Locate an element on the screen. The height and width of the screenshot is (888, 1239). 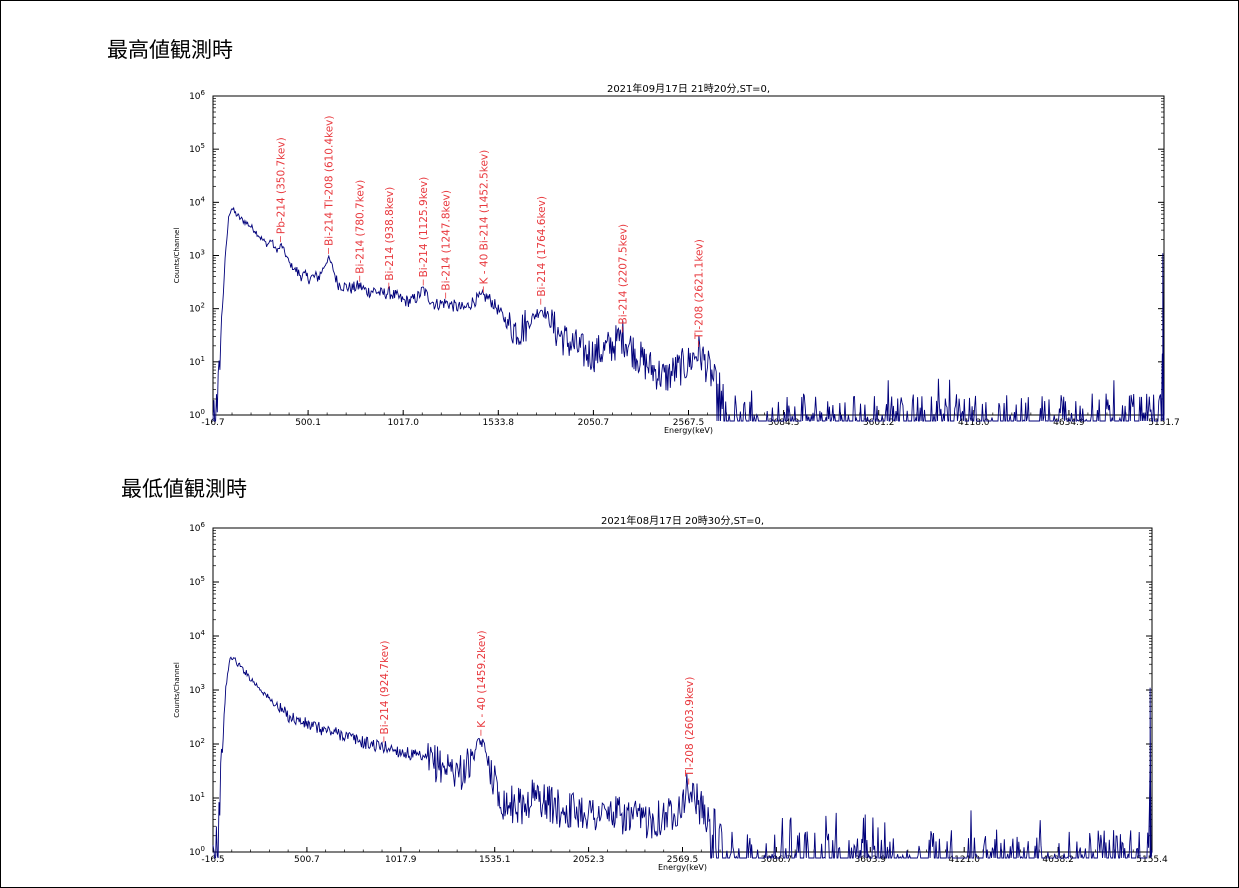
x-tick-label: 3603.9 is located at coordinates (871, 860).